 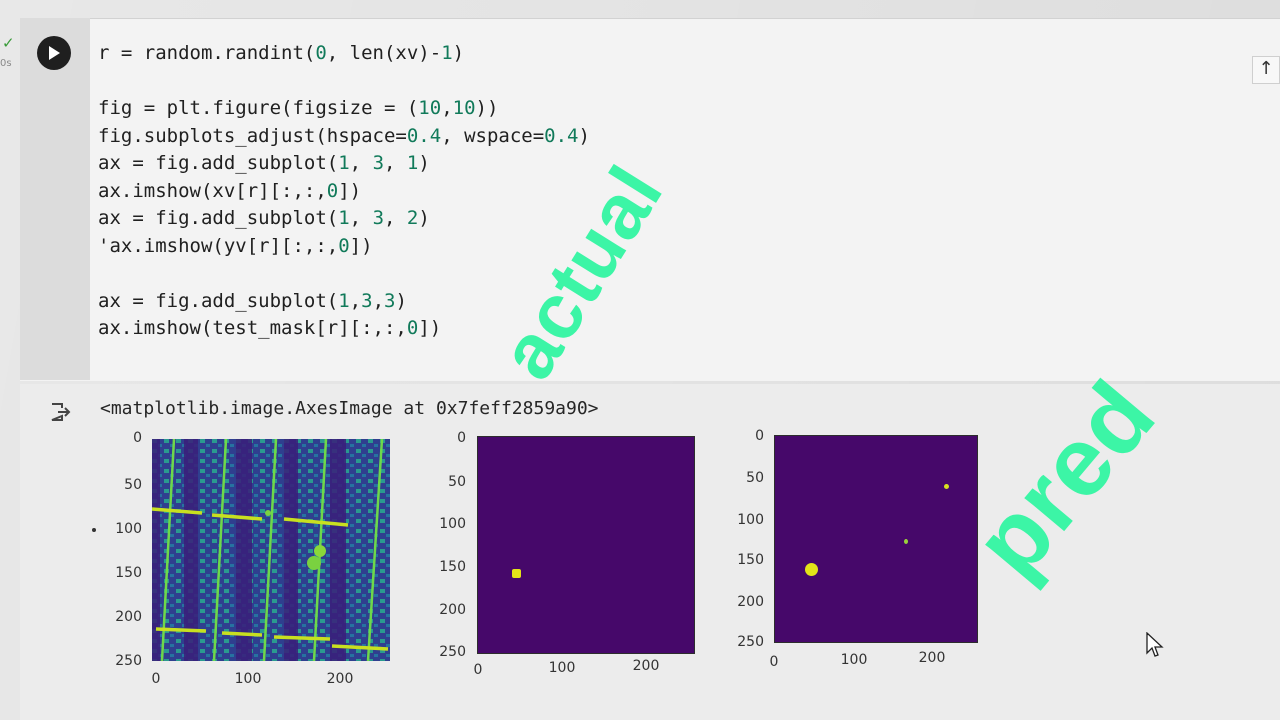 I want to click on code-text: )), so click(x=487, y=108).